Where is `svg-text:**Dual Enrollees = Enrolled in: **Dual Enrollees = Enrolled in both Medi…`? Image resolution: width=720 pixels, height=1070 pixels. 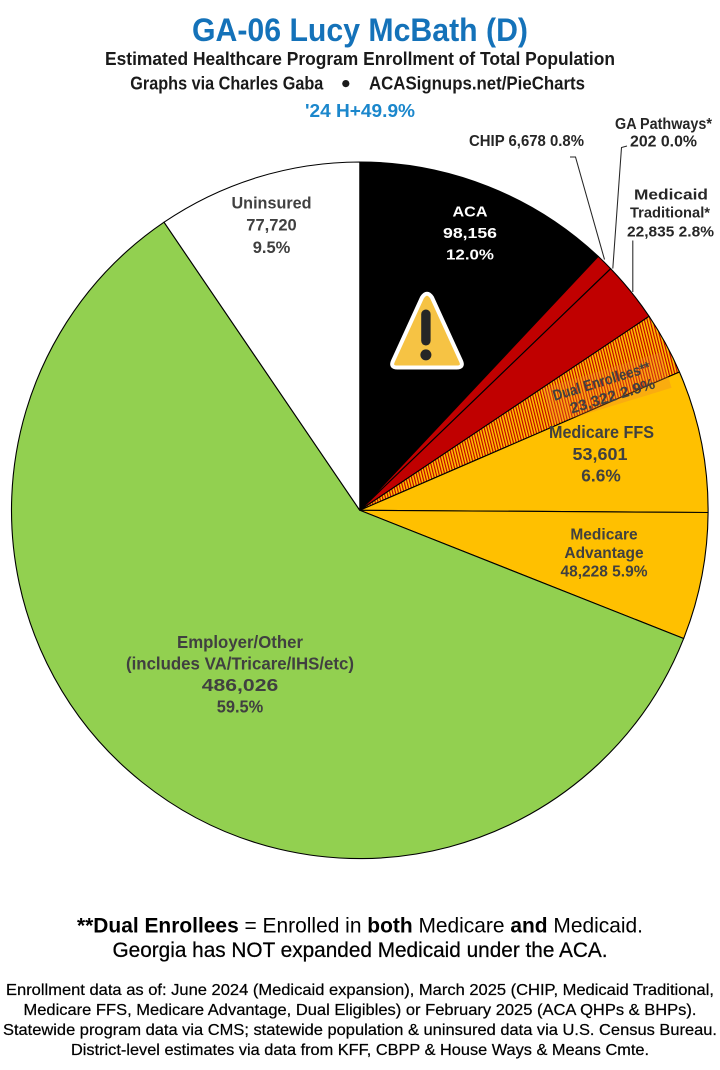 svg-text:**Dual Enrollees = Enrolled in: **Dual Enrollees = Enrolled in both Medi… is located at coordinates (360, 926).